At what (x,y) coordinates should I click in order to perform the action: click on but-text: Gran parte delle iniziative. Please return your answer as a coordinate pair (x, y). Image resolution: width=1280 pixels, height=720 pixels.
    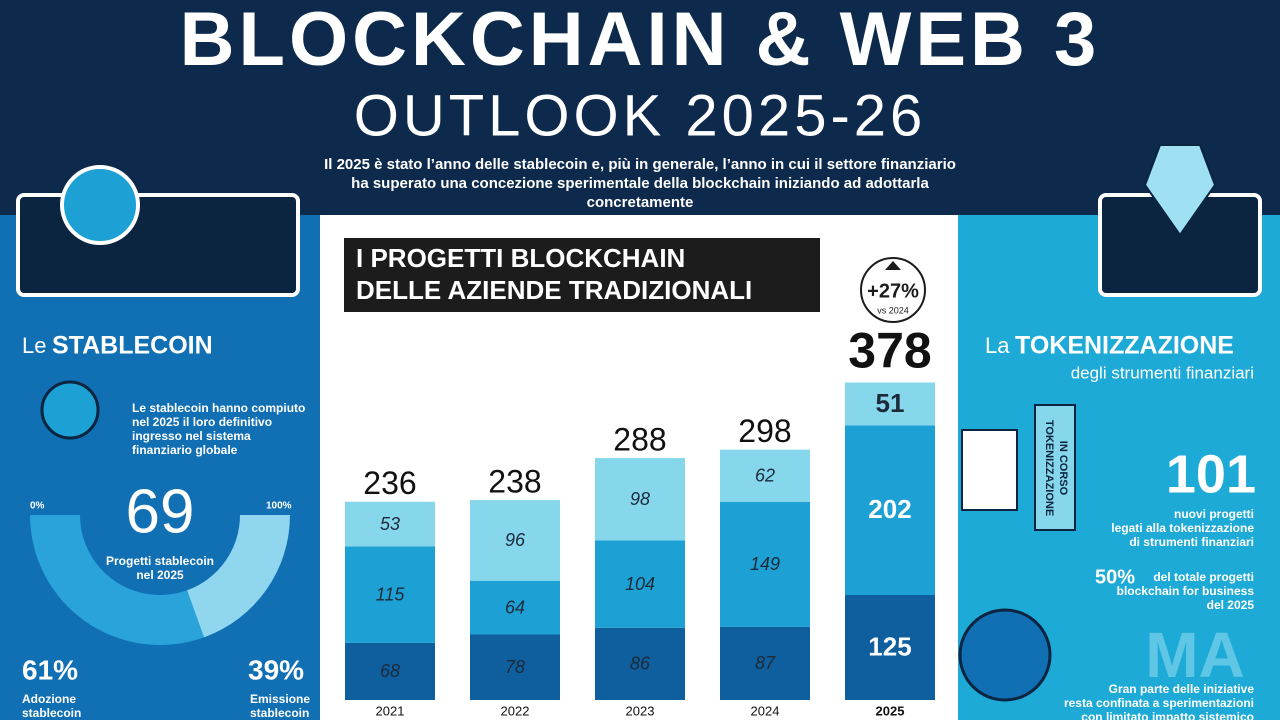
    Looking at the image, I should click on (1182, 689).